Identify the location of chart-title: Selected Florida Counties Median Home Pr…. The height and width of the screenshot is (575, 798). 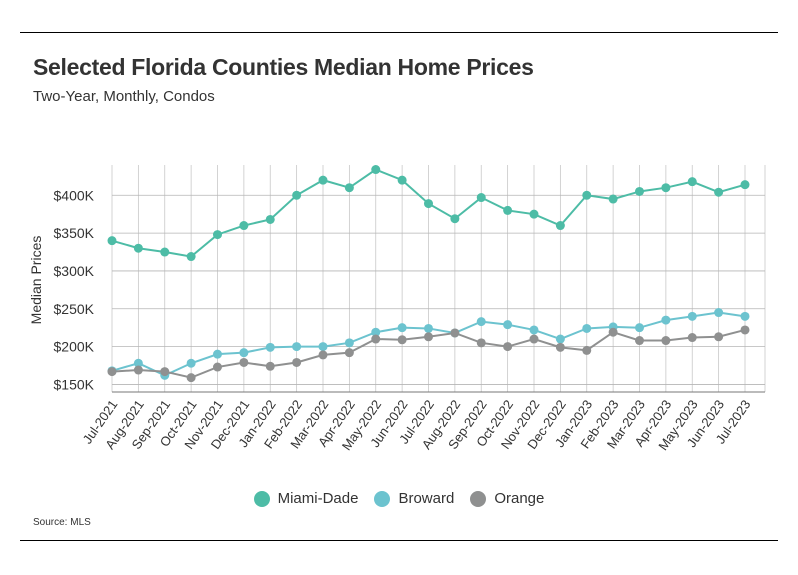
(283, 67).